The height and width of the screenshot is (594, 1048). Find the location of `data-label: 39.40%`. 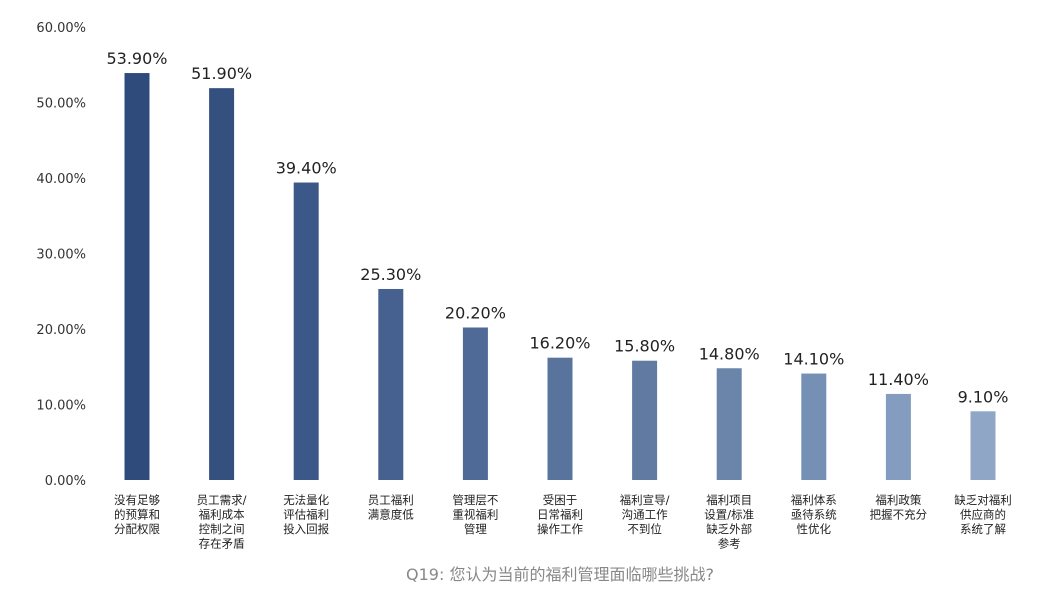

data-label: 39.40% is located at coordinates (306, 168).